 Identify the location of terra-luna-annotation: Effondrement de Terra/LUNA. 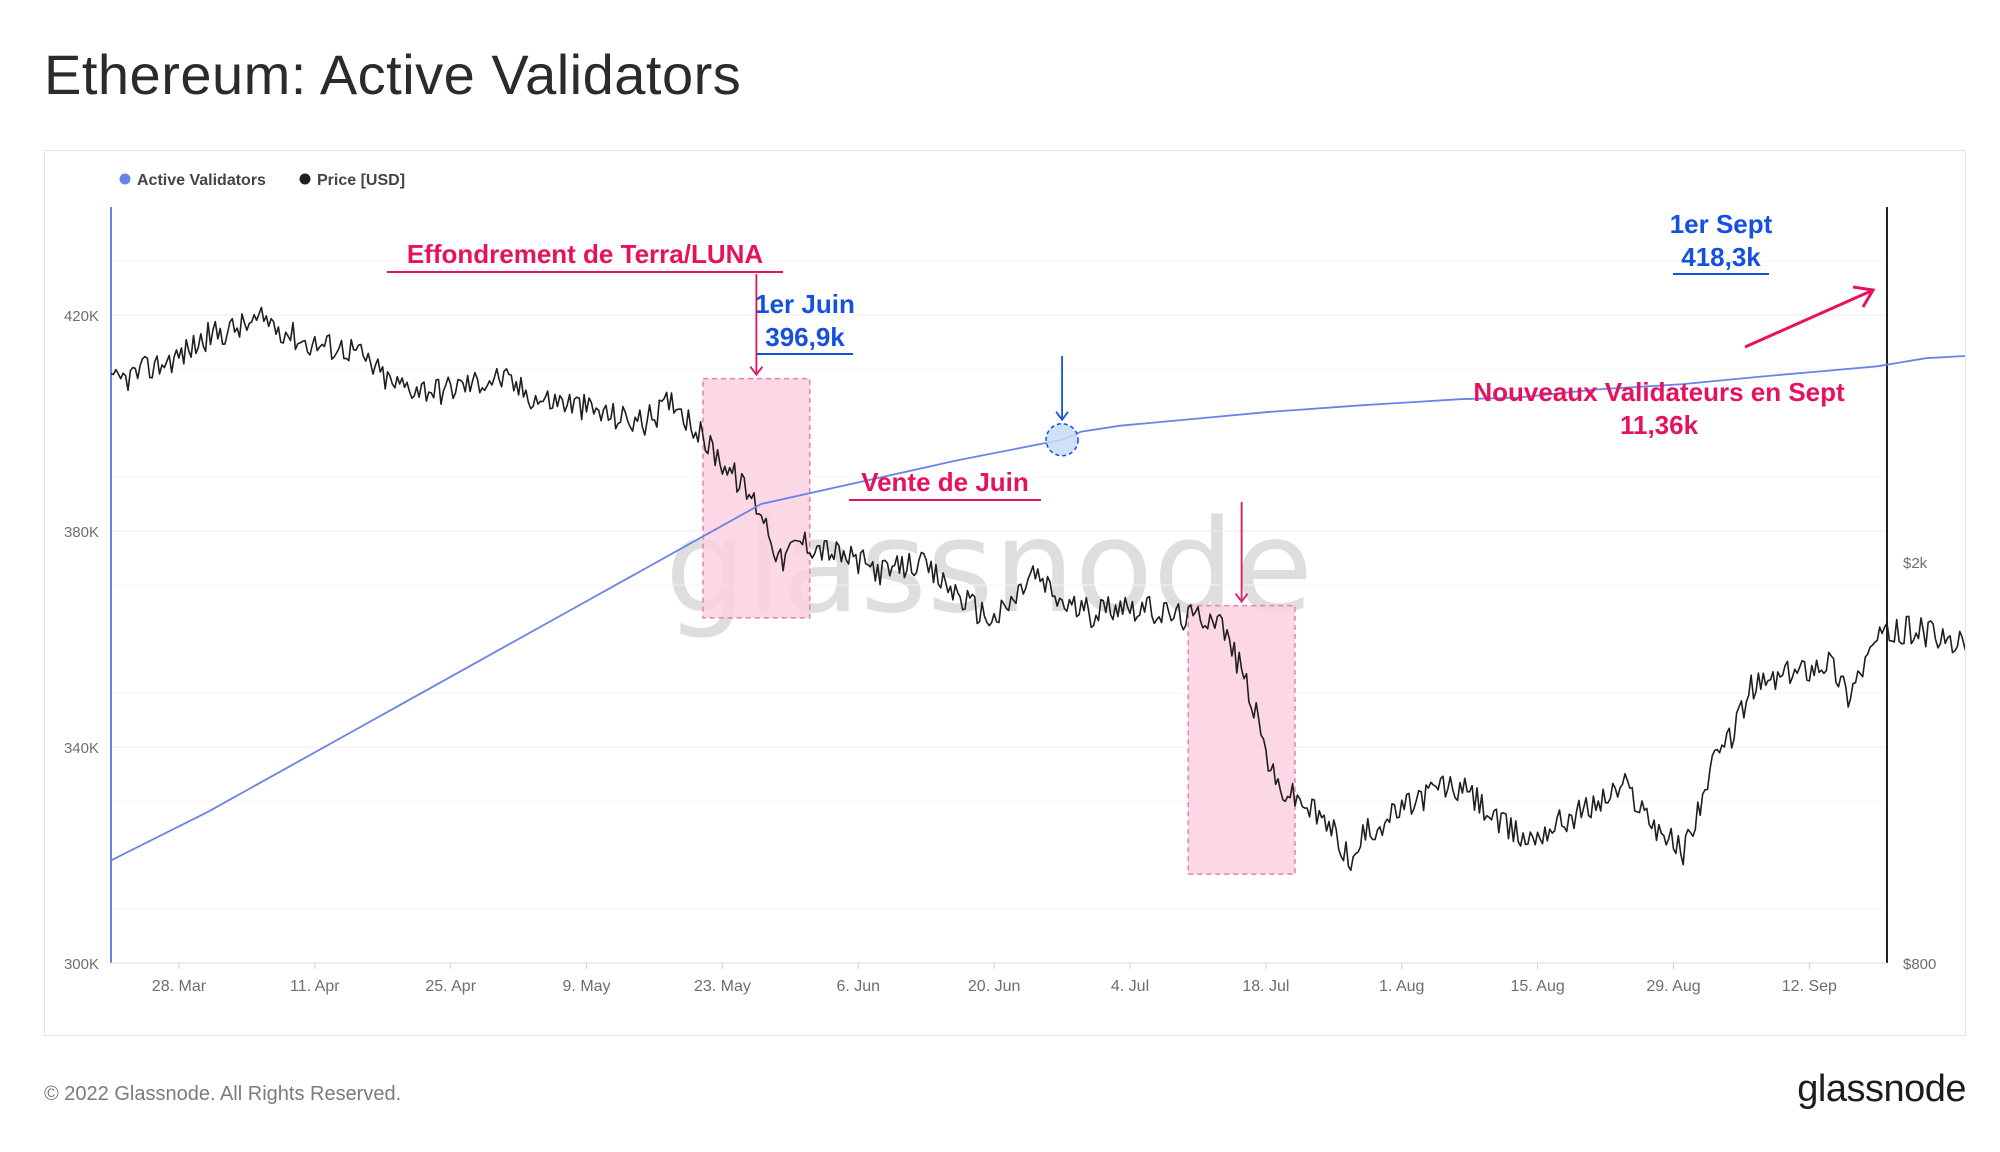
(585, 254).